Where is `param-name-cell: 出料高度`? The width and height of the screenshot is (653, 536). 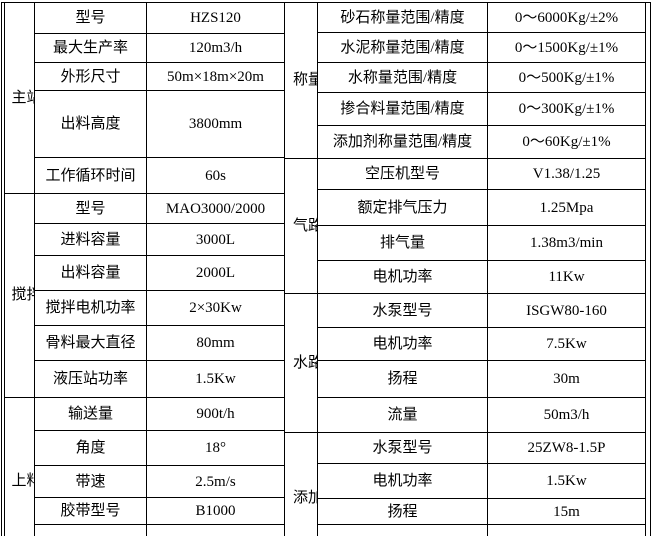 param-name-cell: 出料高度 is located at coordinates (90, 124).